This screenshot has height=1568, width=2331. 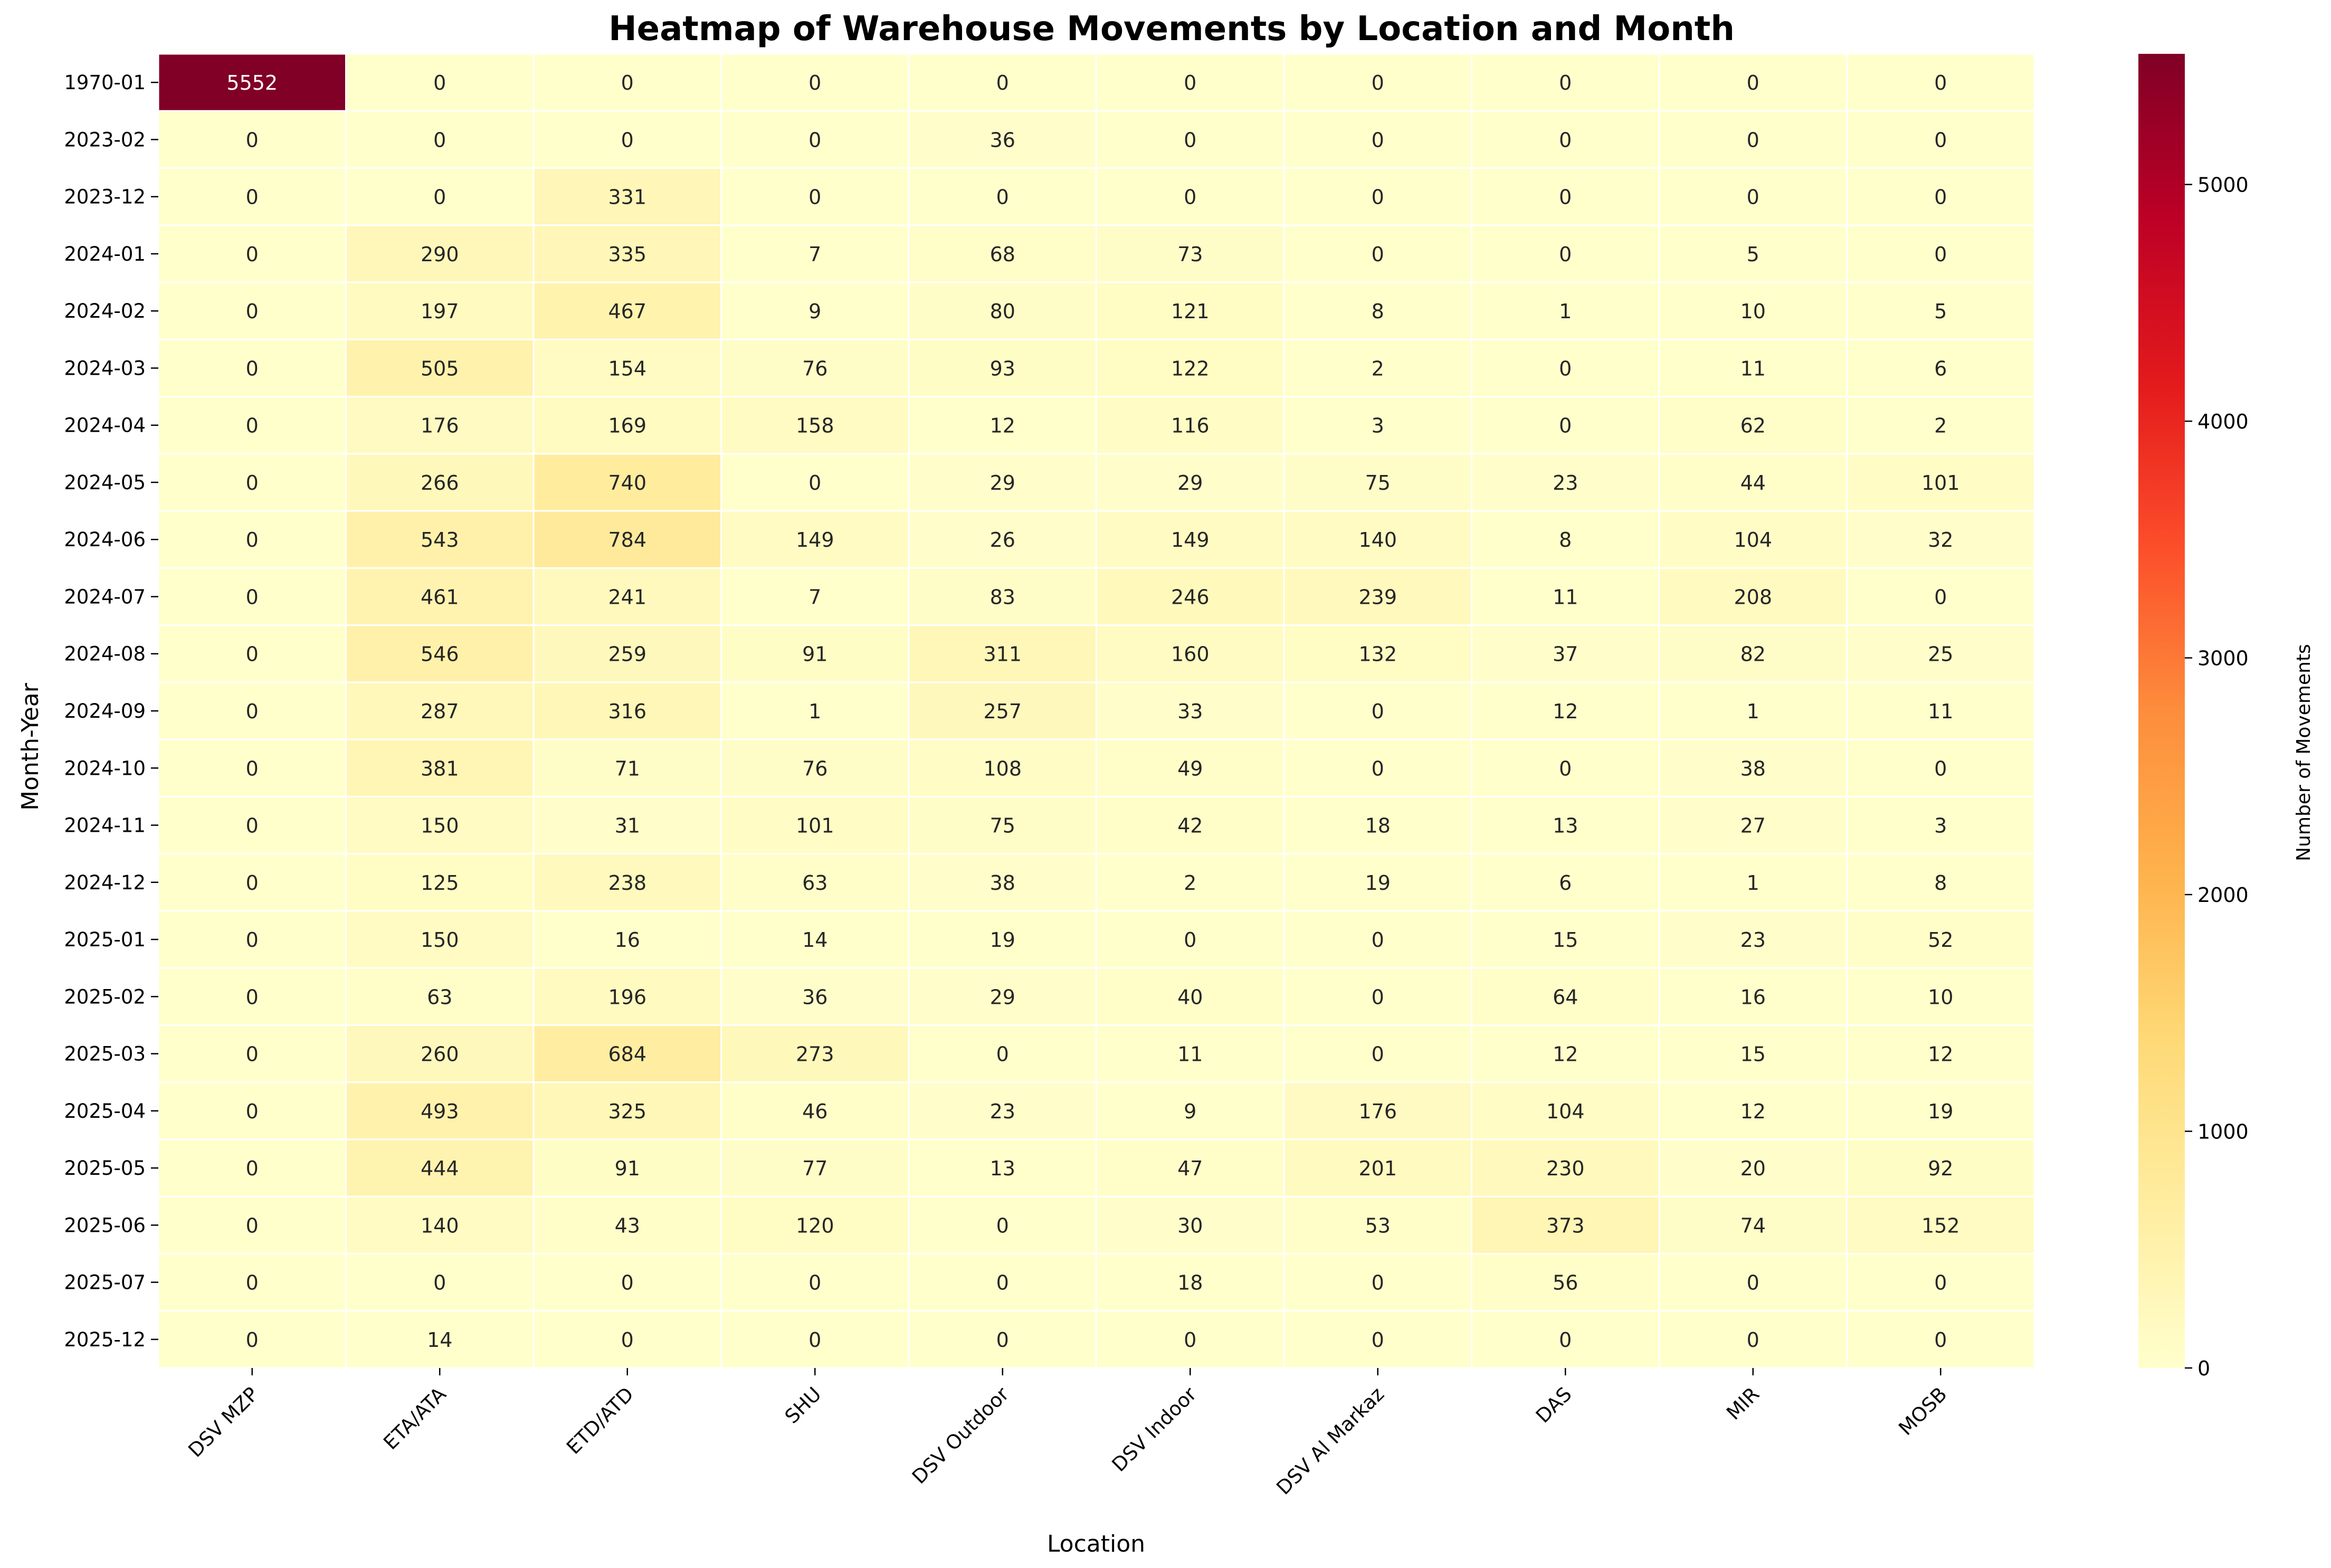 What do you see at coordinates (627, 368) in the screenshot?
I see `cell-value-label: 154` at bounding box center [627, 368].